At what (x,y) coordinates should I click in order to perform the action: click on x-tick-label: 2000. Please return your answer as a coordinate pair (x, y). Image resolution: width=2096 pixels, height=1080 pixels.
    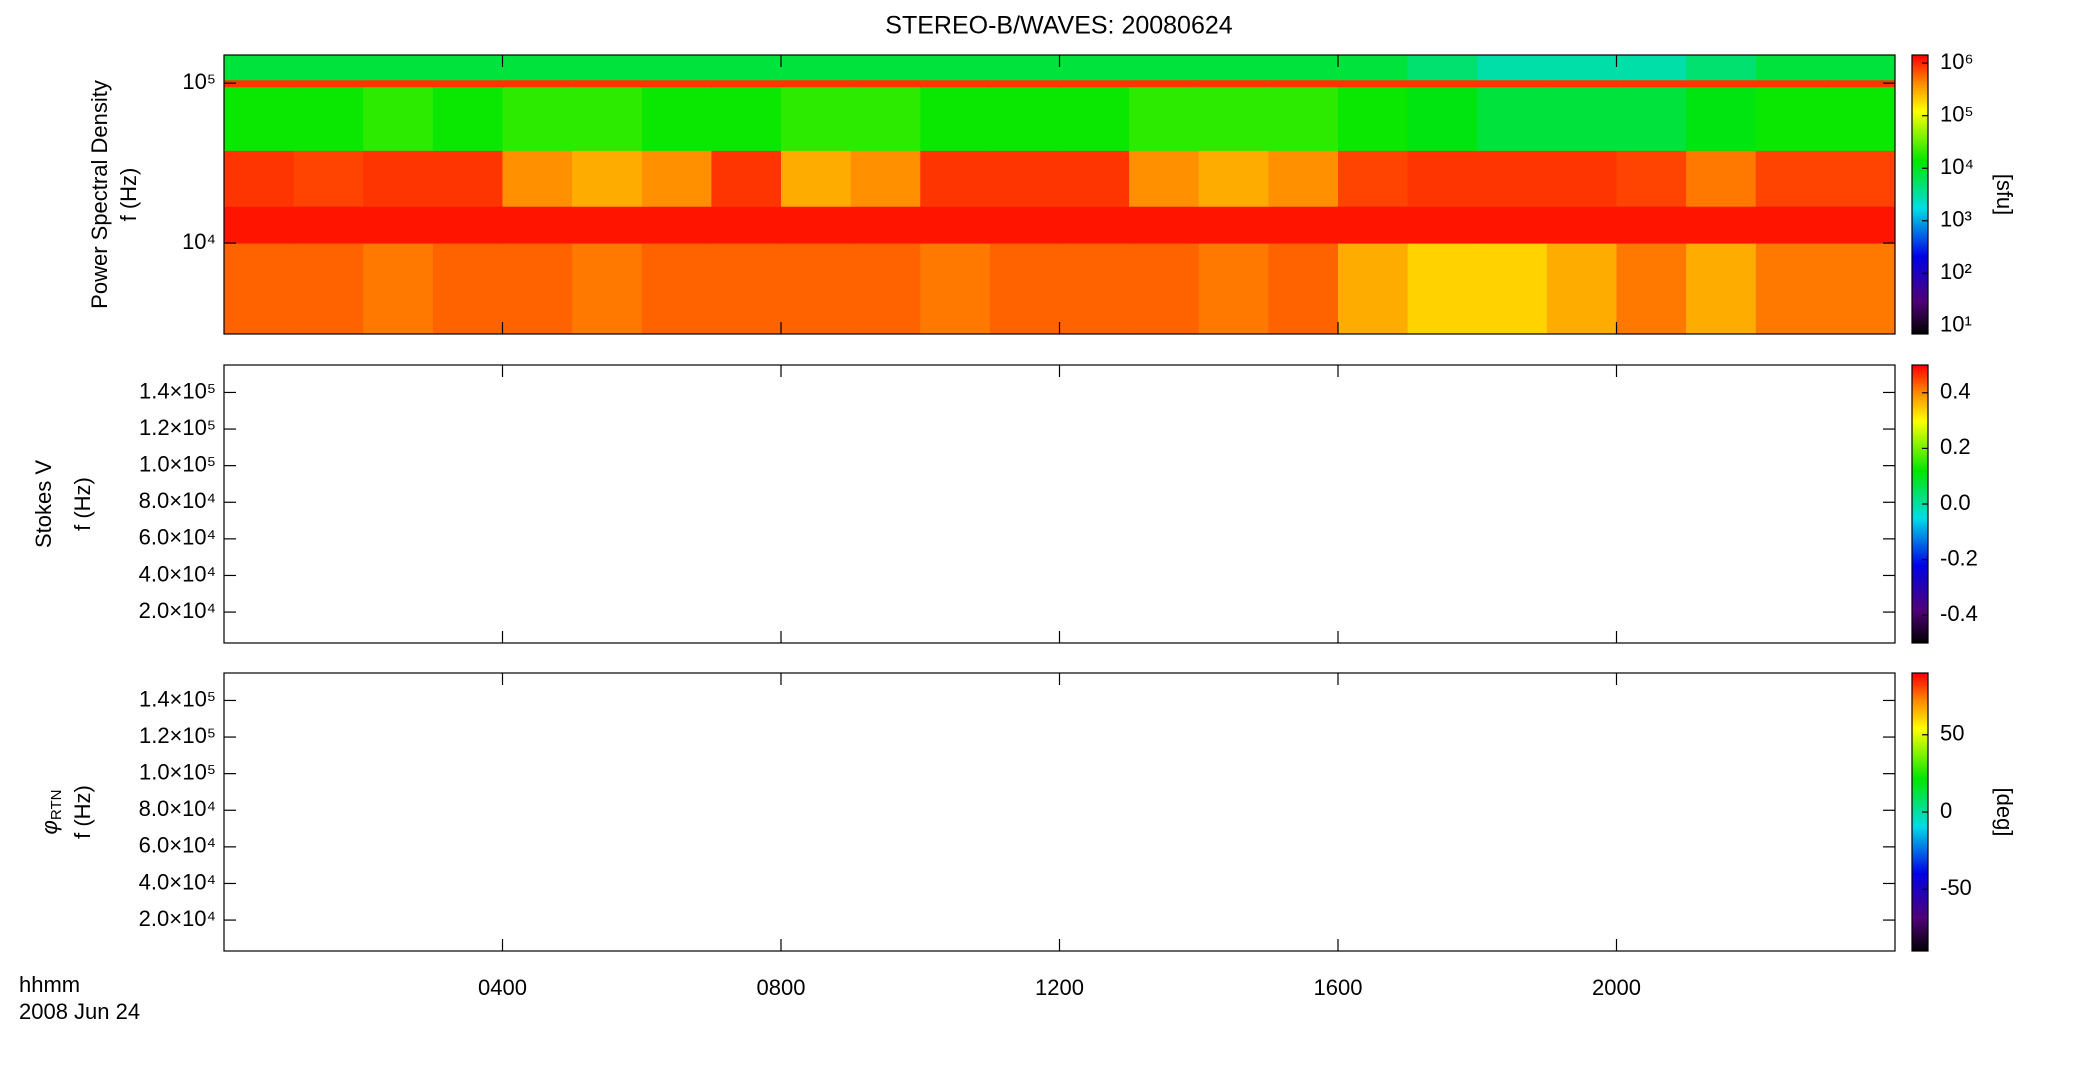
    Looking at the image, I should click on (1616, 987).